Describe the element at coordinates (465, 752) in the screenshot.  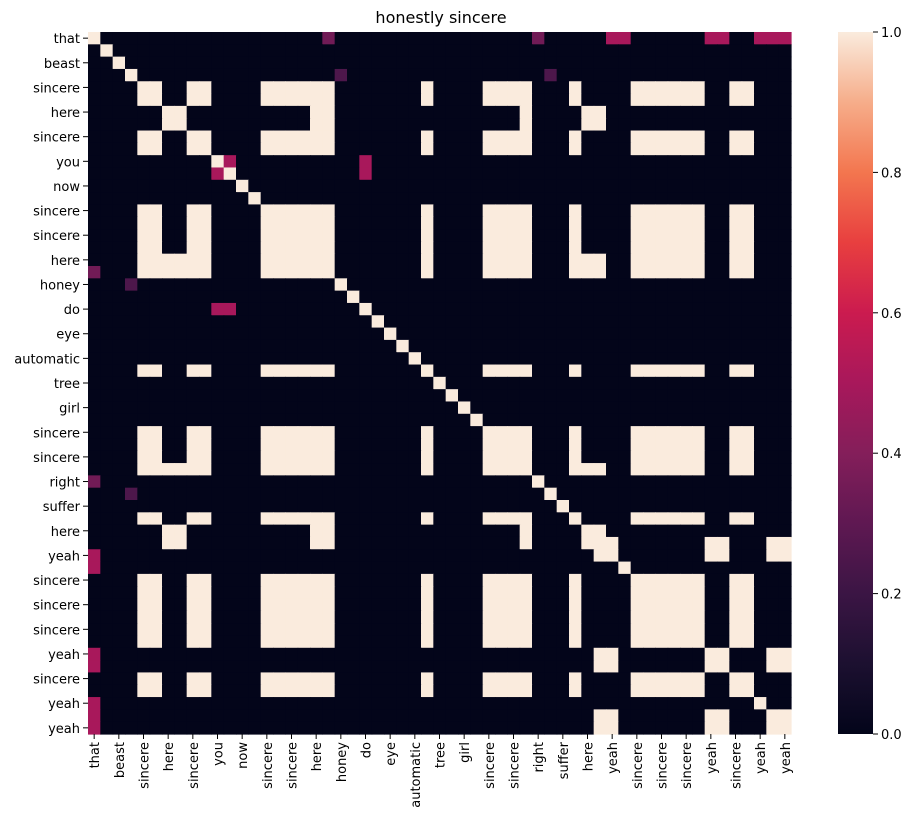
I see `x-tick-label: girl` at that location.